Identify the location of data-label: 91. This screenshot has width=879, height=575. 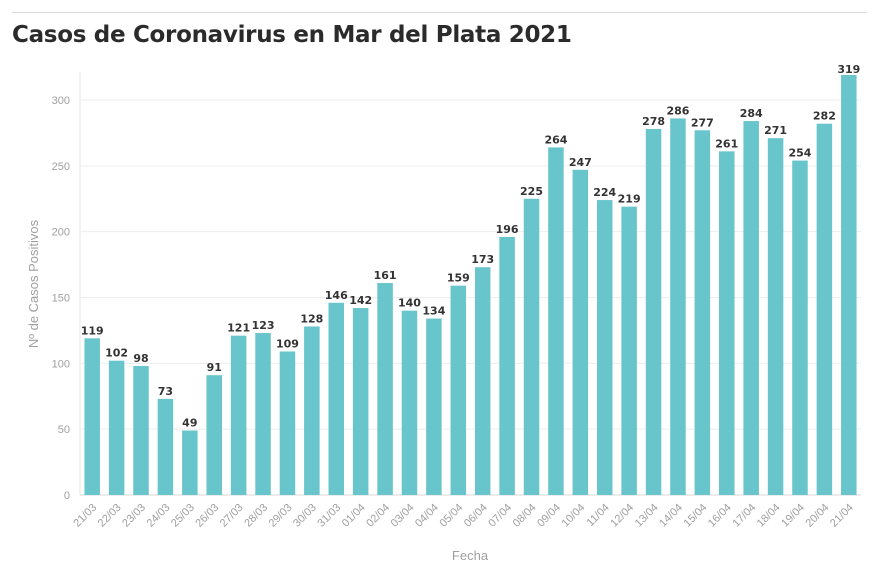
(214, 367).